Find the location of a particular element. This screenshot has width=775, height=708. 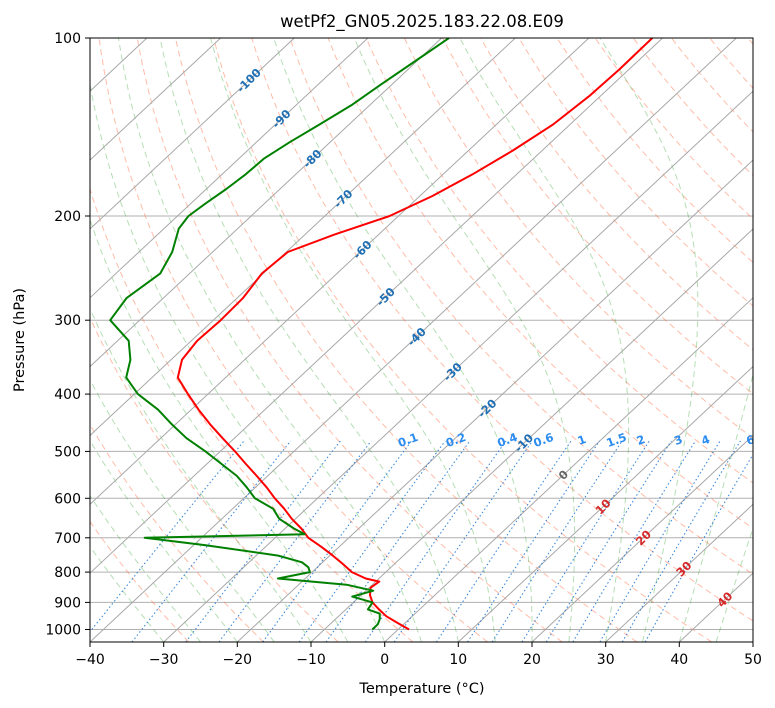

y-tick-label: 600 is located at coordinates (67, 499).